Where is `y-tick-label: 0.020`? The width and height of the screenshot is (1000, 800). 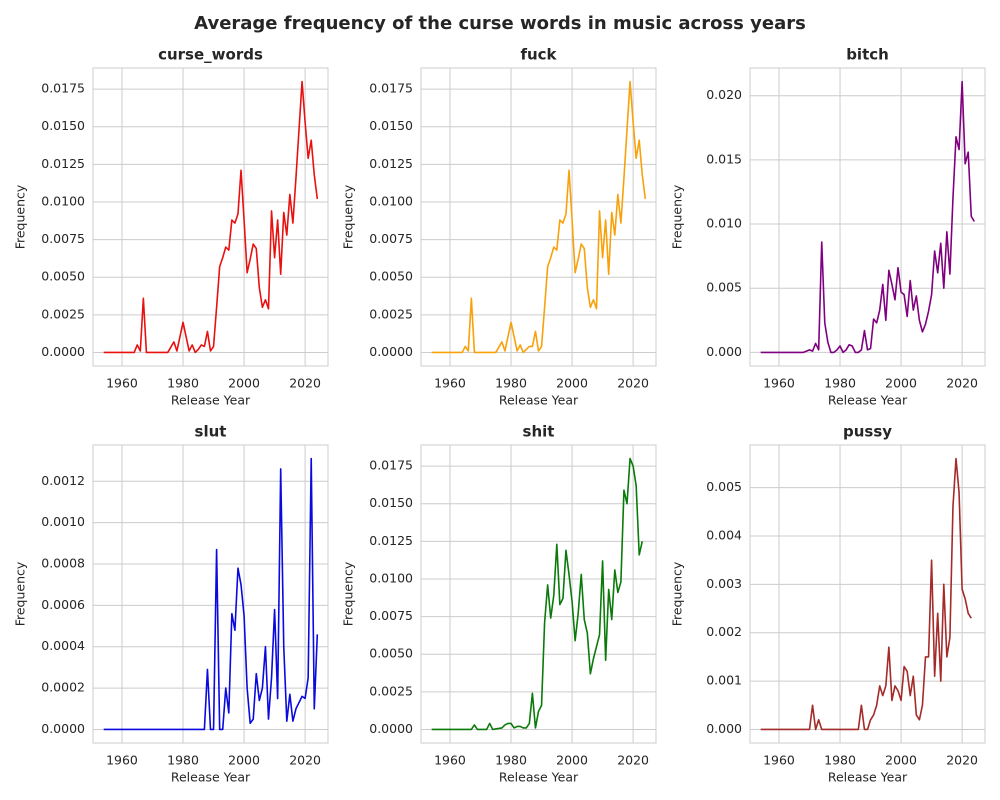
y-tick-label: 0.020 is located at coordinates (724, 94).